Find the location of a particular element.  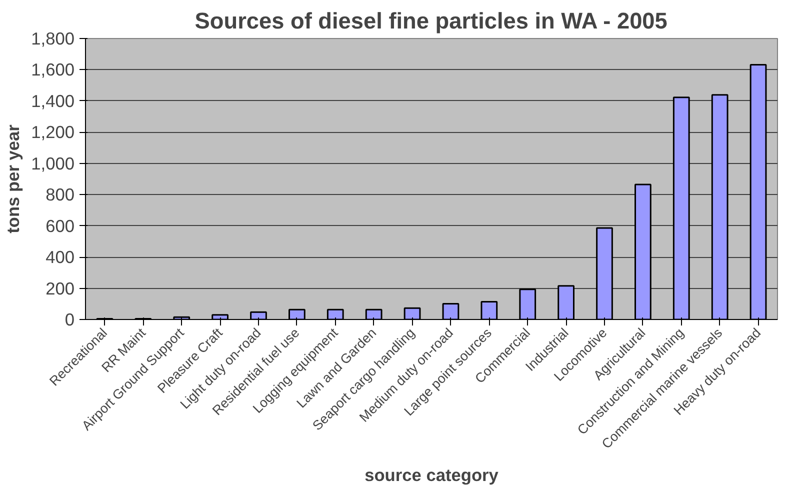

y-tick-label: 0 is located at coordinates (69, 320).